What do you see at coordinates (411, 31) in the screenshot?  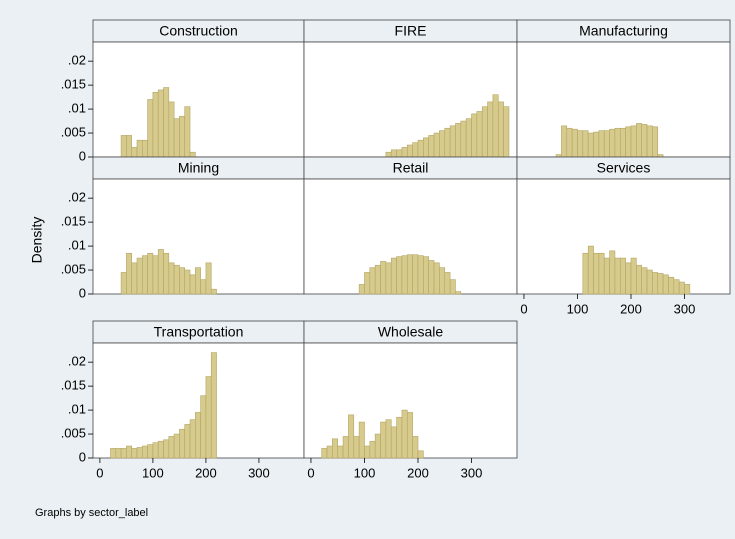 I see `panel-title: FIRE` at bounding box center [411, 31].